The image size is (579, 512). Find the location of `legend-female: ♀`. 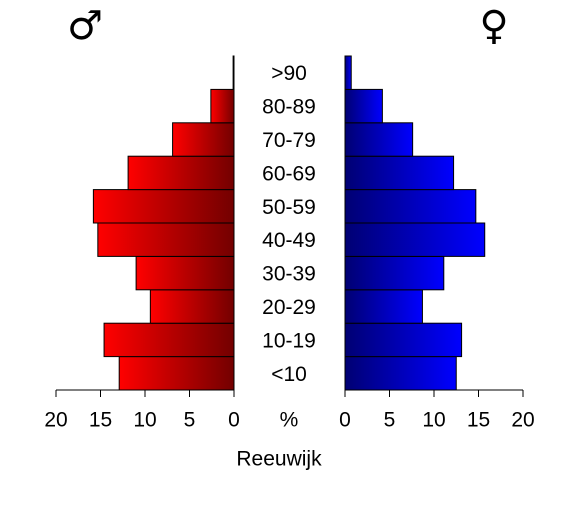

legend-female: ♀ is located at coordinates (493, 26).